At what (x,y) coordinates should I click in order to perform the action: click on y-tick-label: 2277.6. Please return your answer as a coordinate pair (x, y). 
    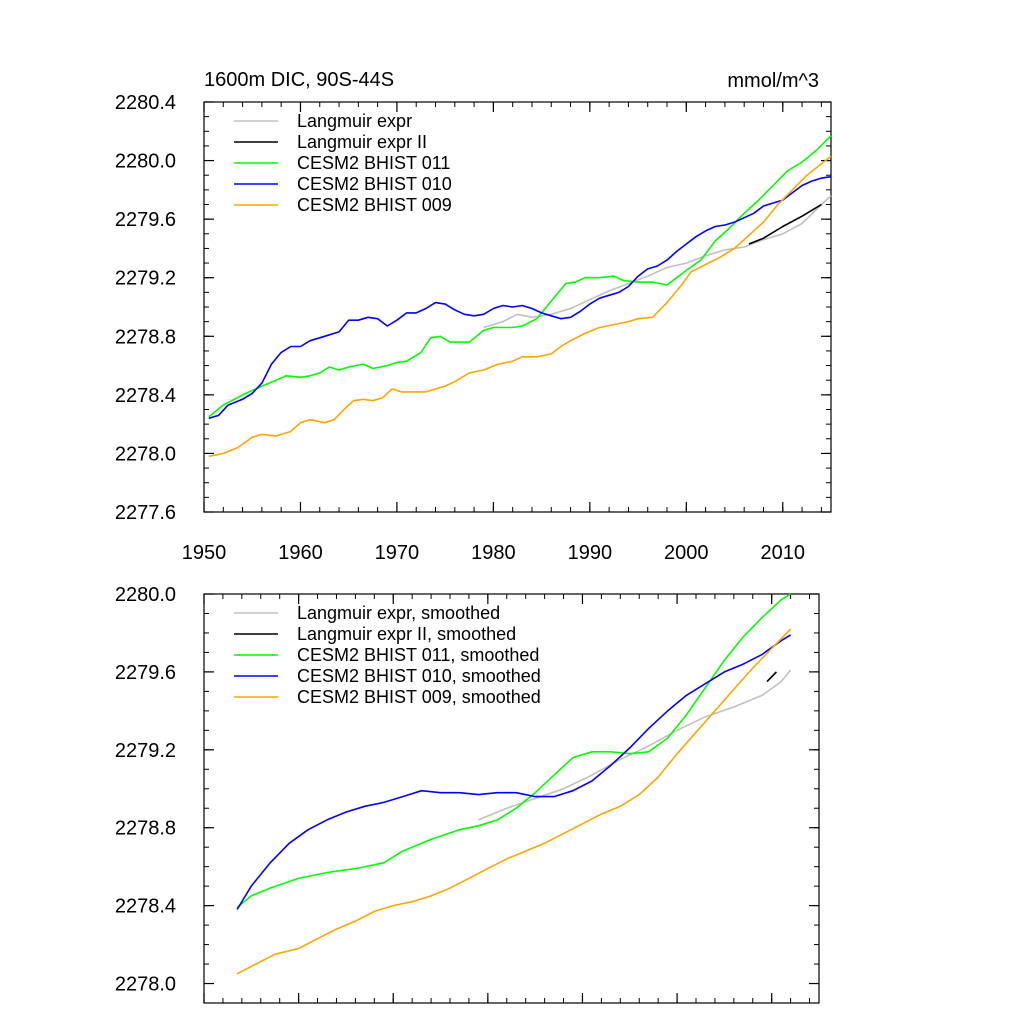
    Looking at the image, I should click on (145, 513).